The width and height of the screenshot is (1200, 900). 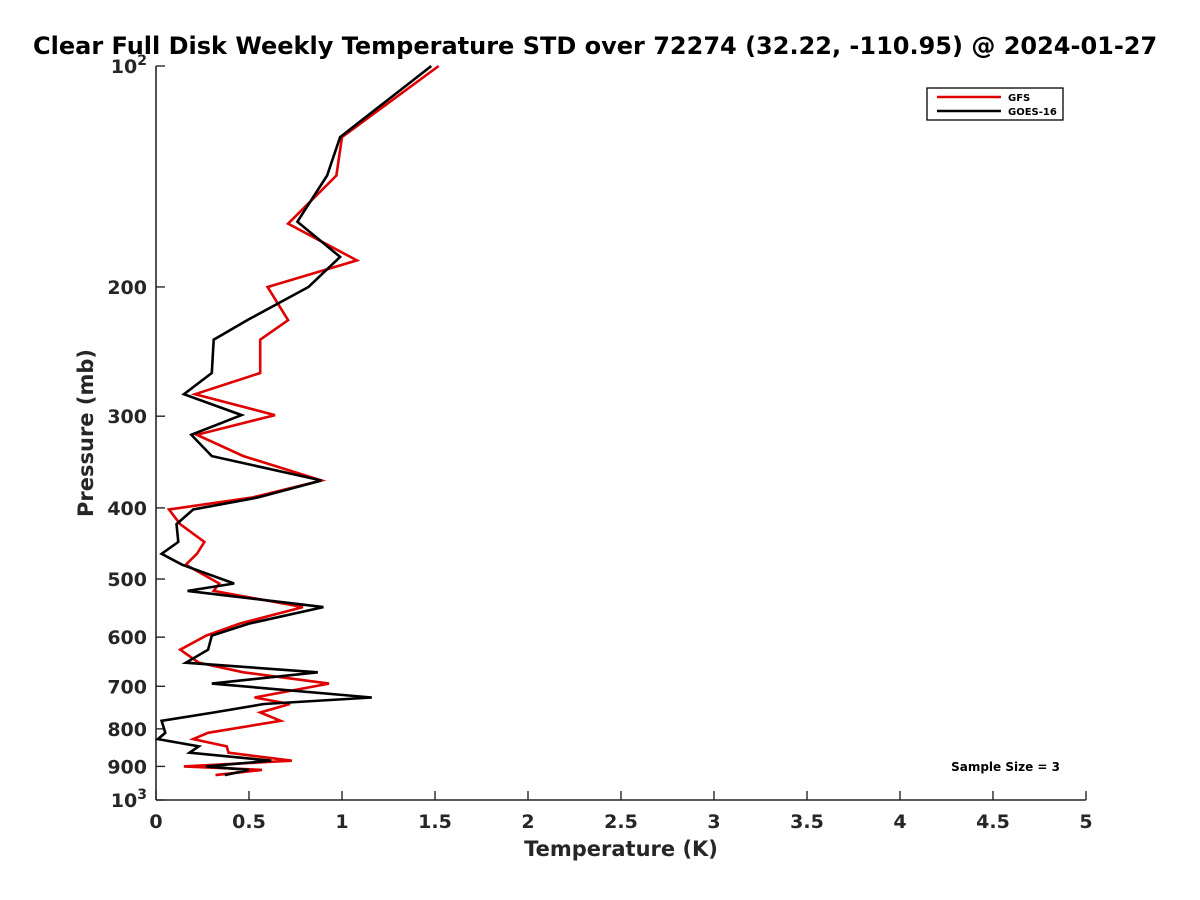 What do you see at coordinates (1085, 822) in the screenshot?
I see `x-tick-label: 5` at bounding box center [1085, 822].